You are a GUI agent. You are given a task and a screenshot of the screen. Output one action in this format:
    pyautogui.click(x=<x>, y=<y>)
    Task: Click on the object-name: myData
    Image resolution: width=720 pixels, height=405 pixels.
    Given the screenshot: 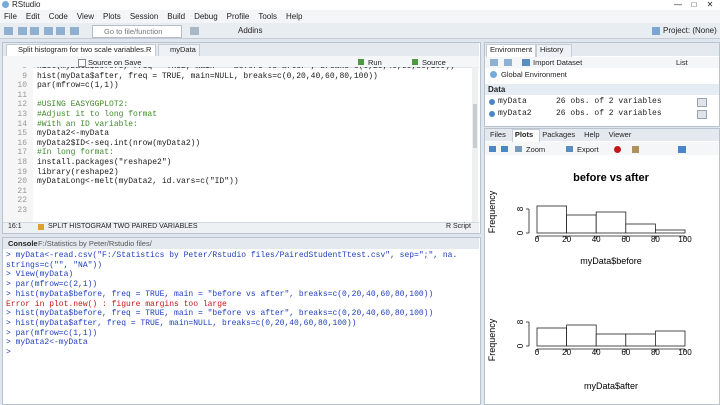 What is the action you would take?
    pyautogui.click(x=512, y=101)
    